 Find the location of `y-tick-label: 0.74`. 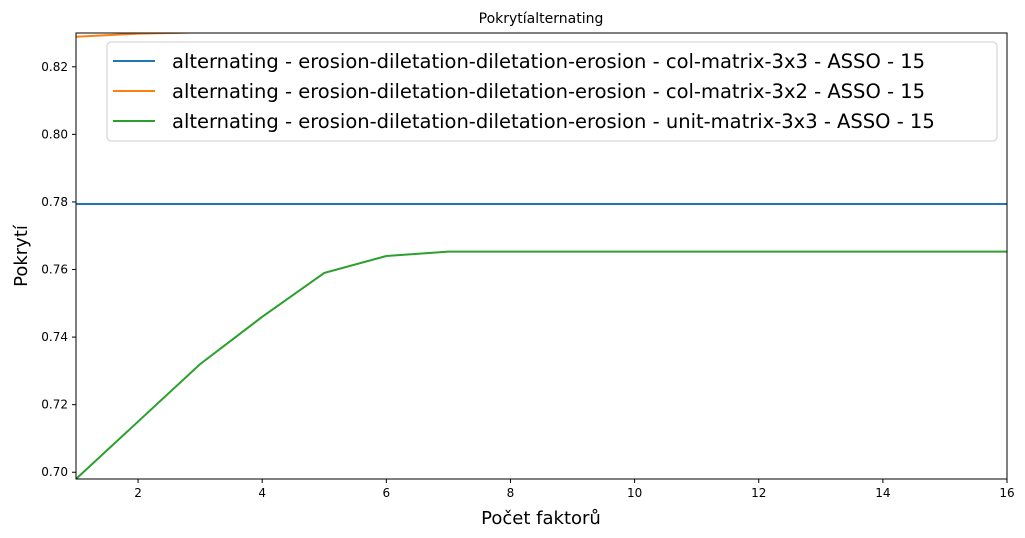

y-tick-label: 0.74 is located at coordinates (54, 337).